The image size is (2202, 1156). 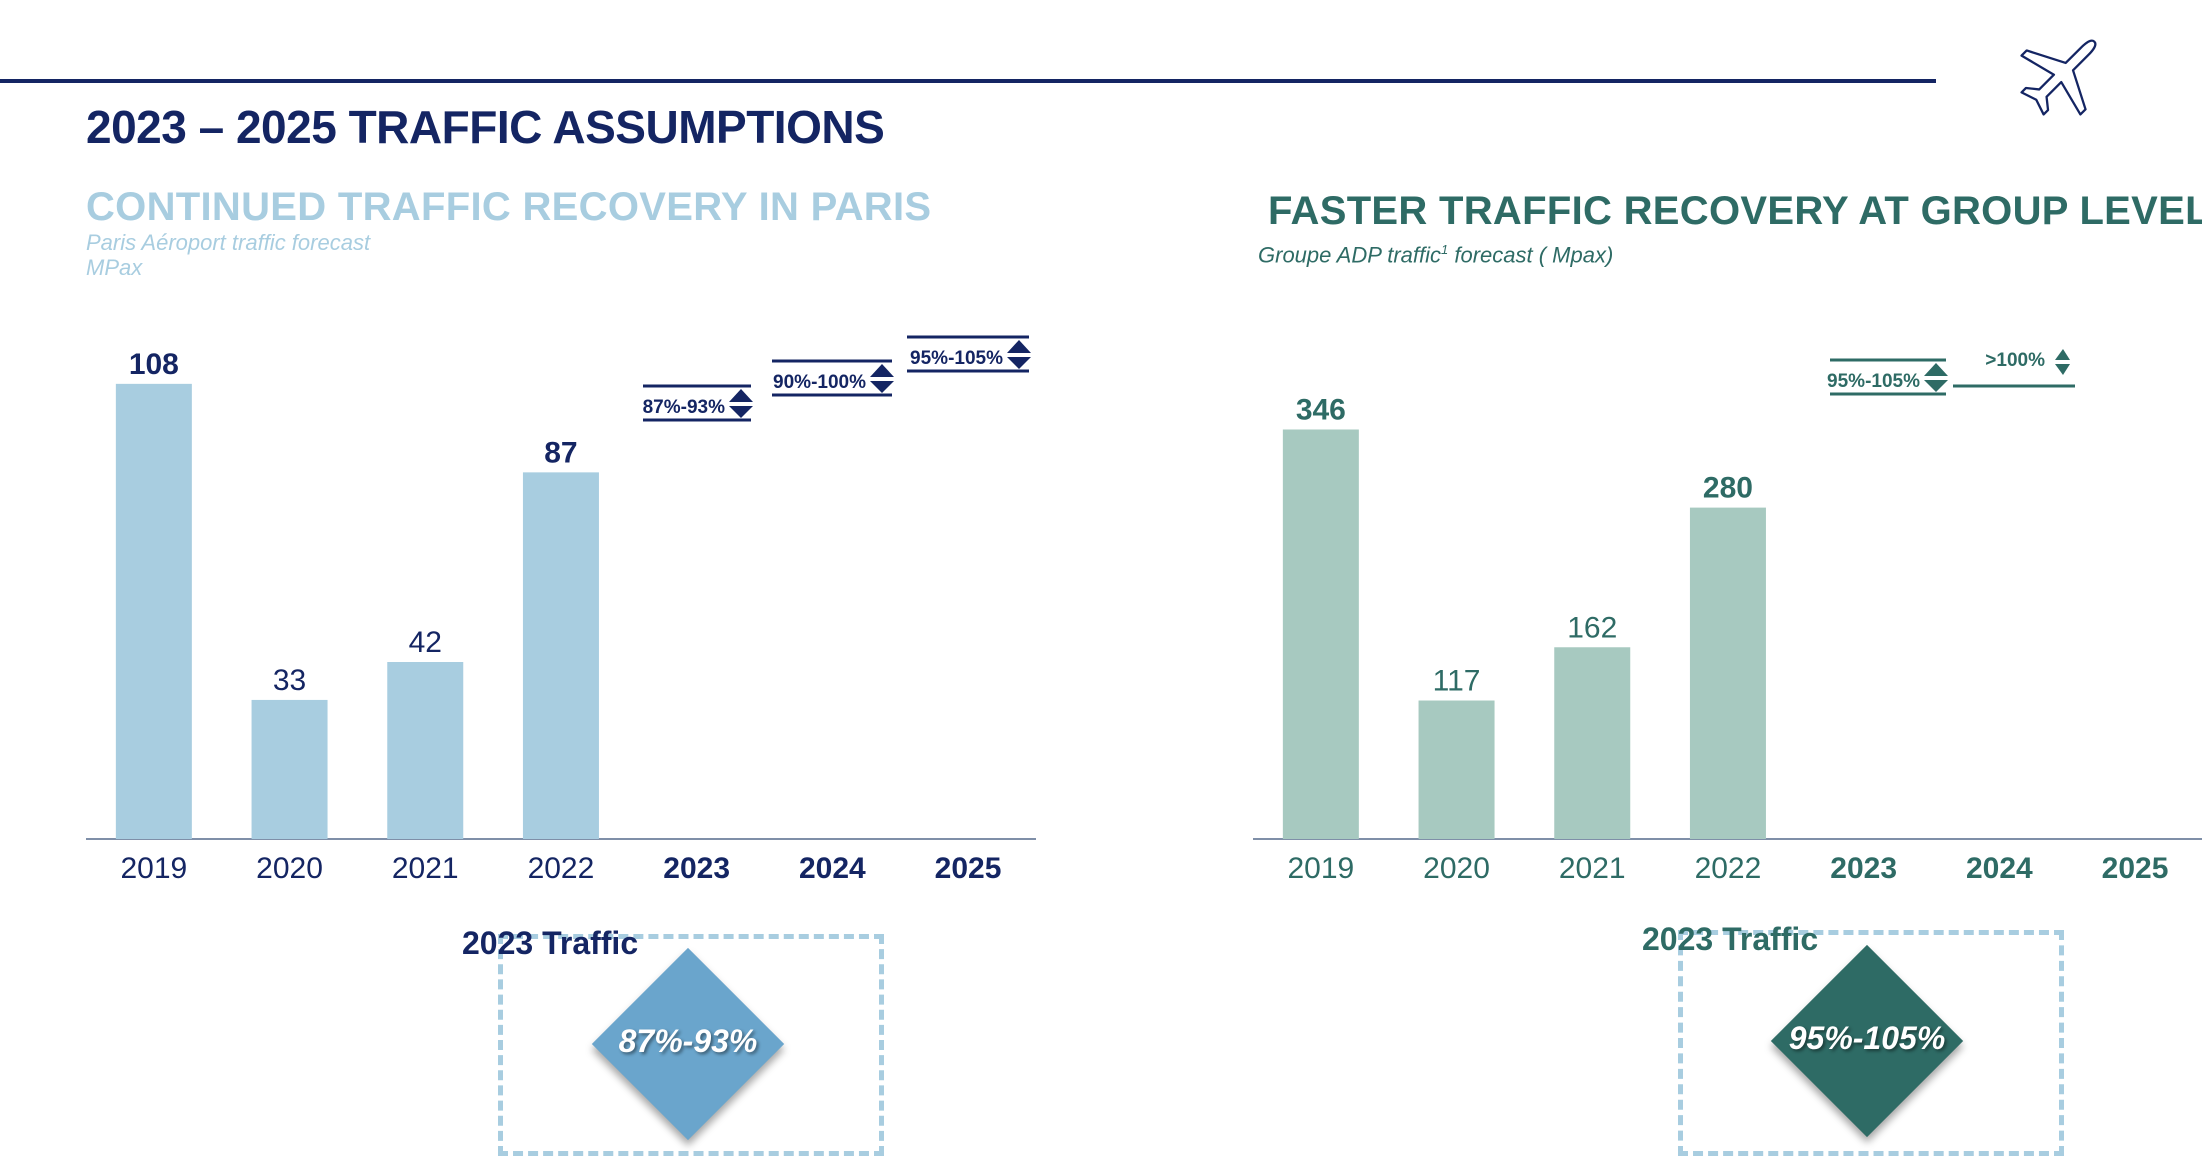 What do you see at coordinates (485, 127) in the screenshot?
I see `page-title: 2023 – 2025 TRAFFIC ASSUMPTIONS` at bounding box center [485, 127].